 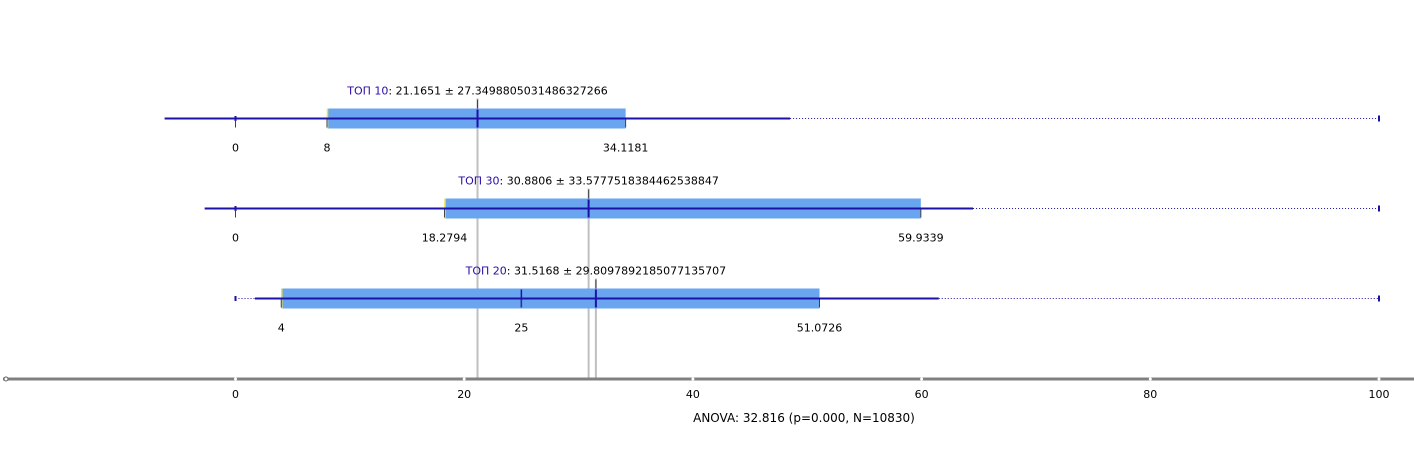 I want to click on group-name: ТОП 10, so click(x=367, y=91).